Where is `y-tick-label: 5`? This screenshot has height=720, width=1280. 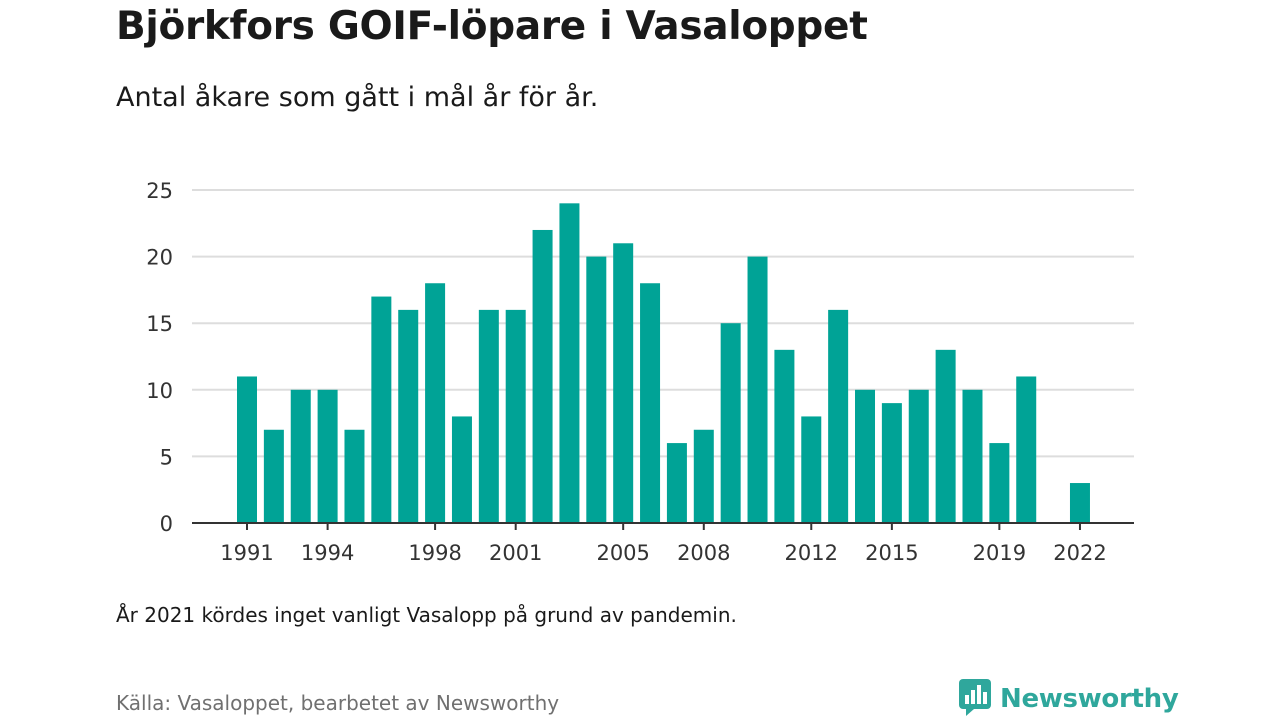
y-tick-label: 5 is located at coordinates (166, 457).